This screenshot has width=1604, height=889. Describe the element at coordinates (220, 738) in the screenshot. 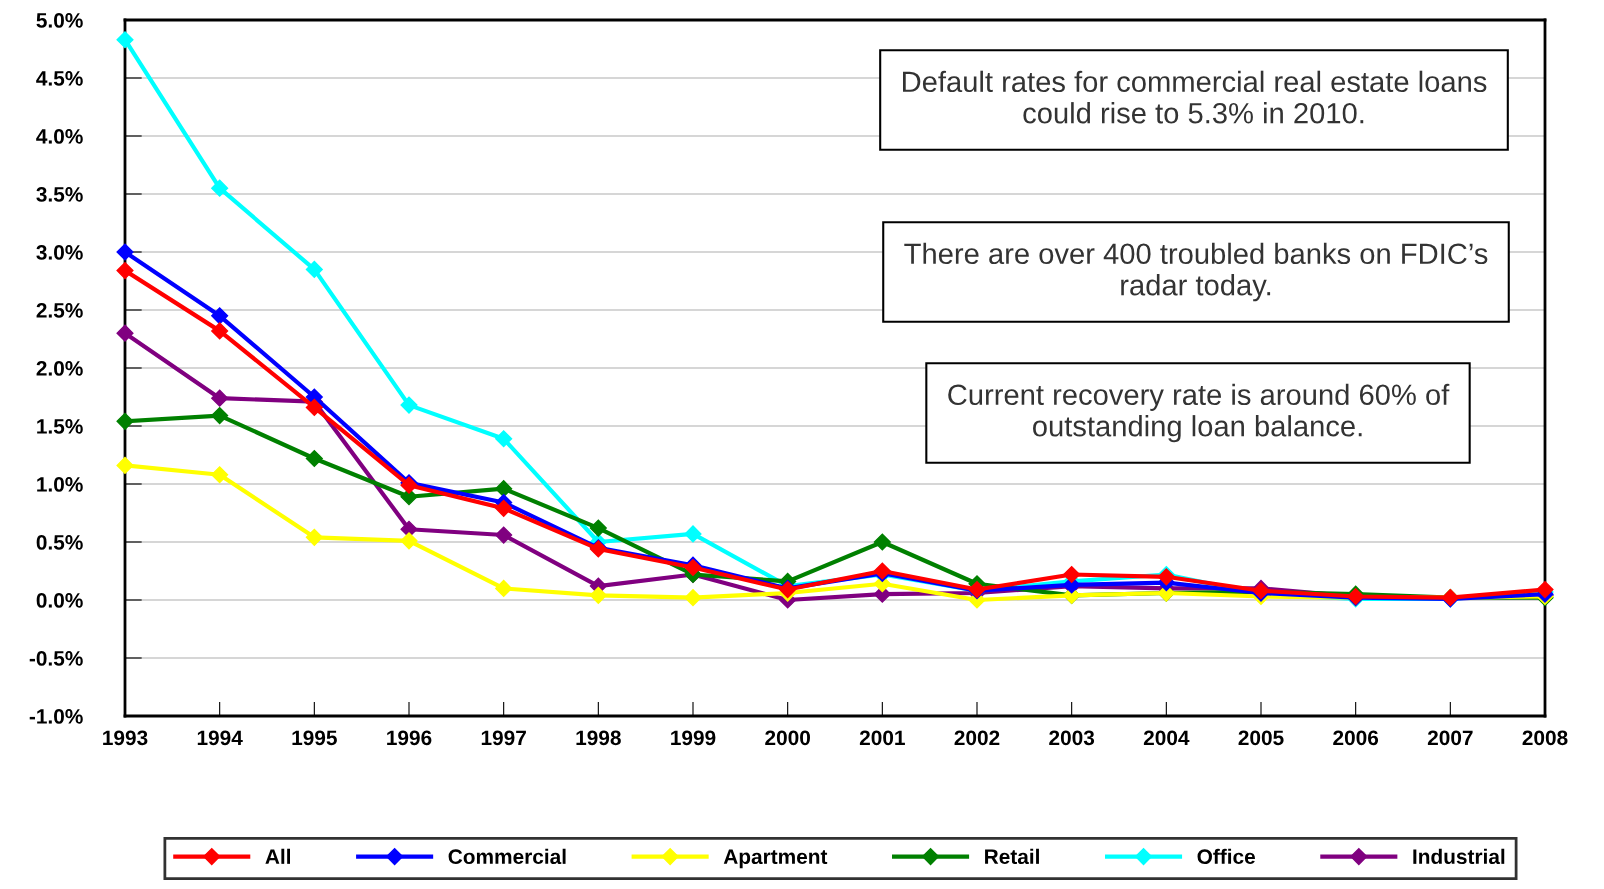

I see `x-tick-label: 1994` at that location.